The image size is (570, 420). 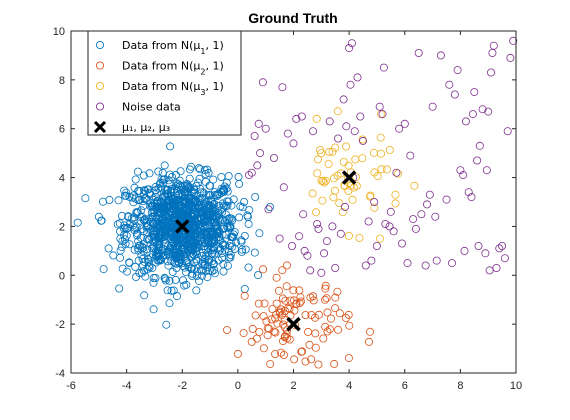 What do you see at coordinates (60, 374) in the screenshot?
I see `y-tick-label: -4` at bounding box center [60, 374].